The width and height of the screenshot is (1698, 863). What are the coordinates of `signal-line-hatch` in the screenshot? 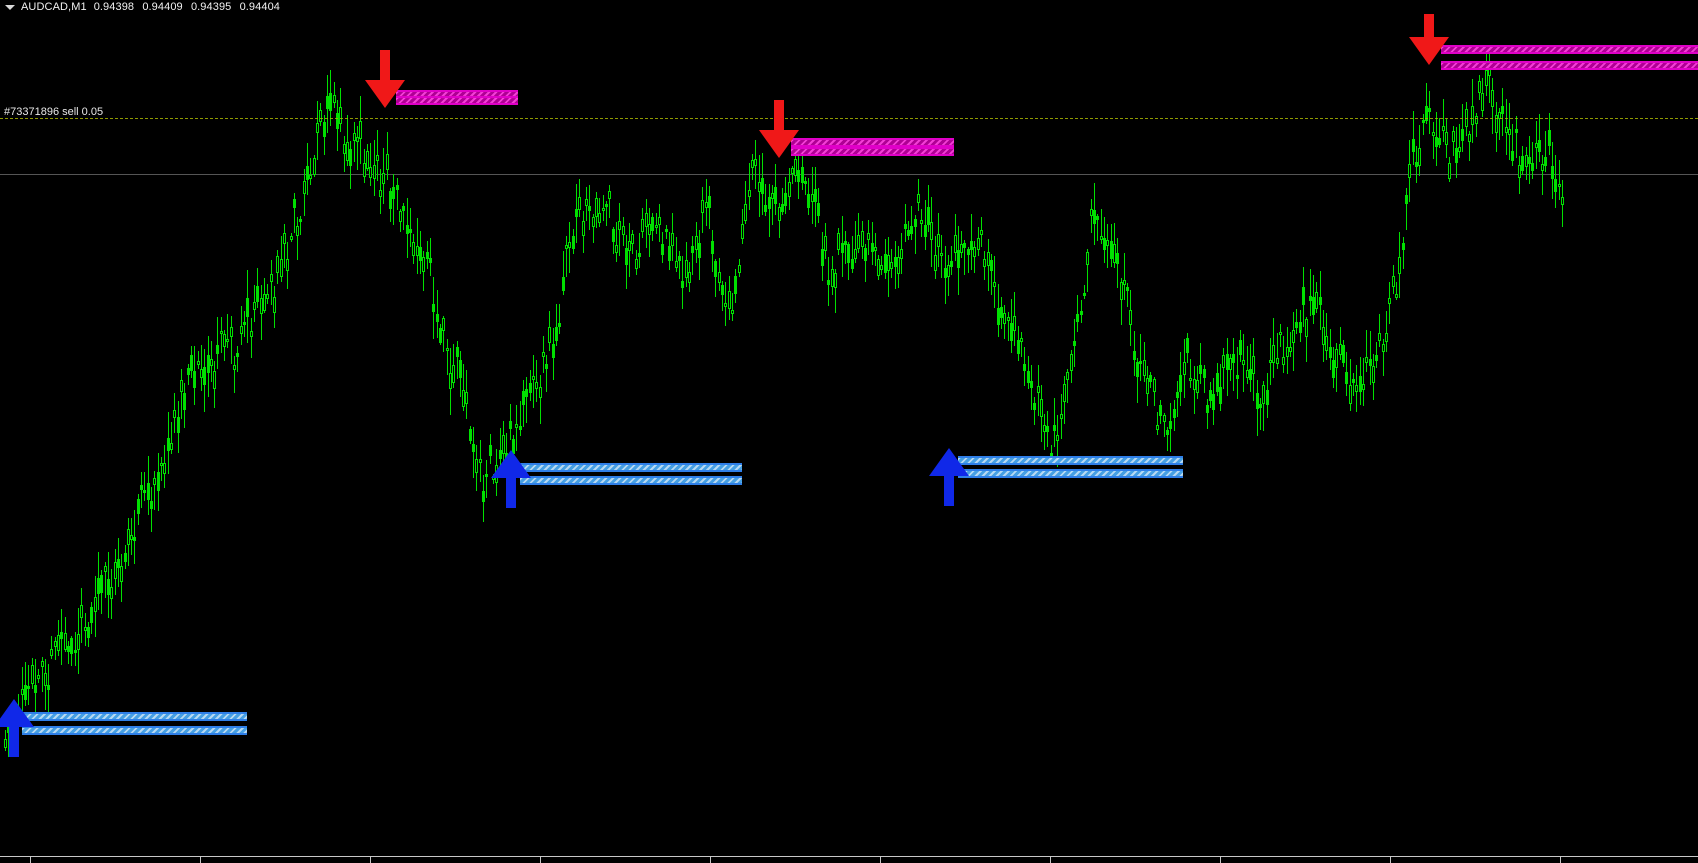 It's located at (631, 480).